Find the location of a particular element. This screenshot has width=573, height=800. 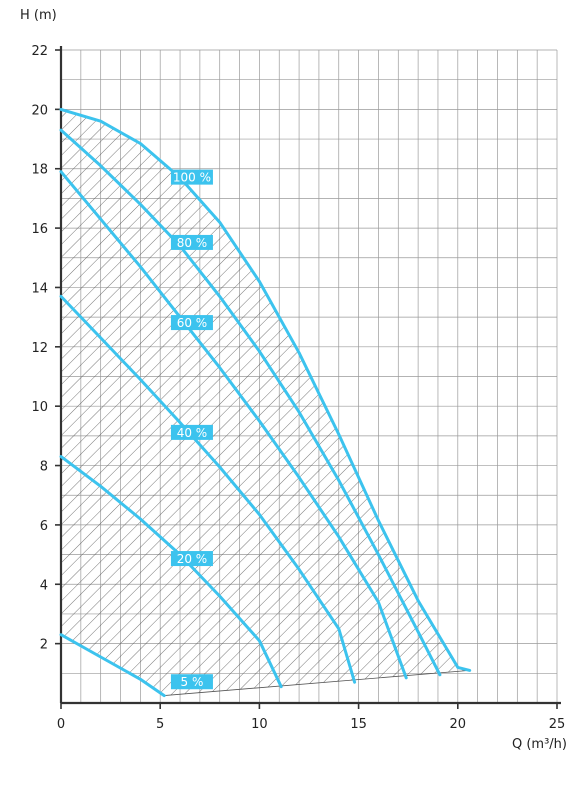

curve-label-text: 80 % is located at coordinates (192, 243).